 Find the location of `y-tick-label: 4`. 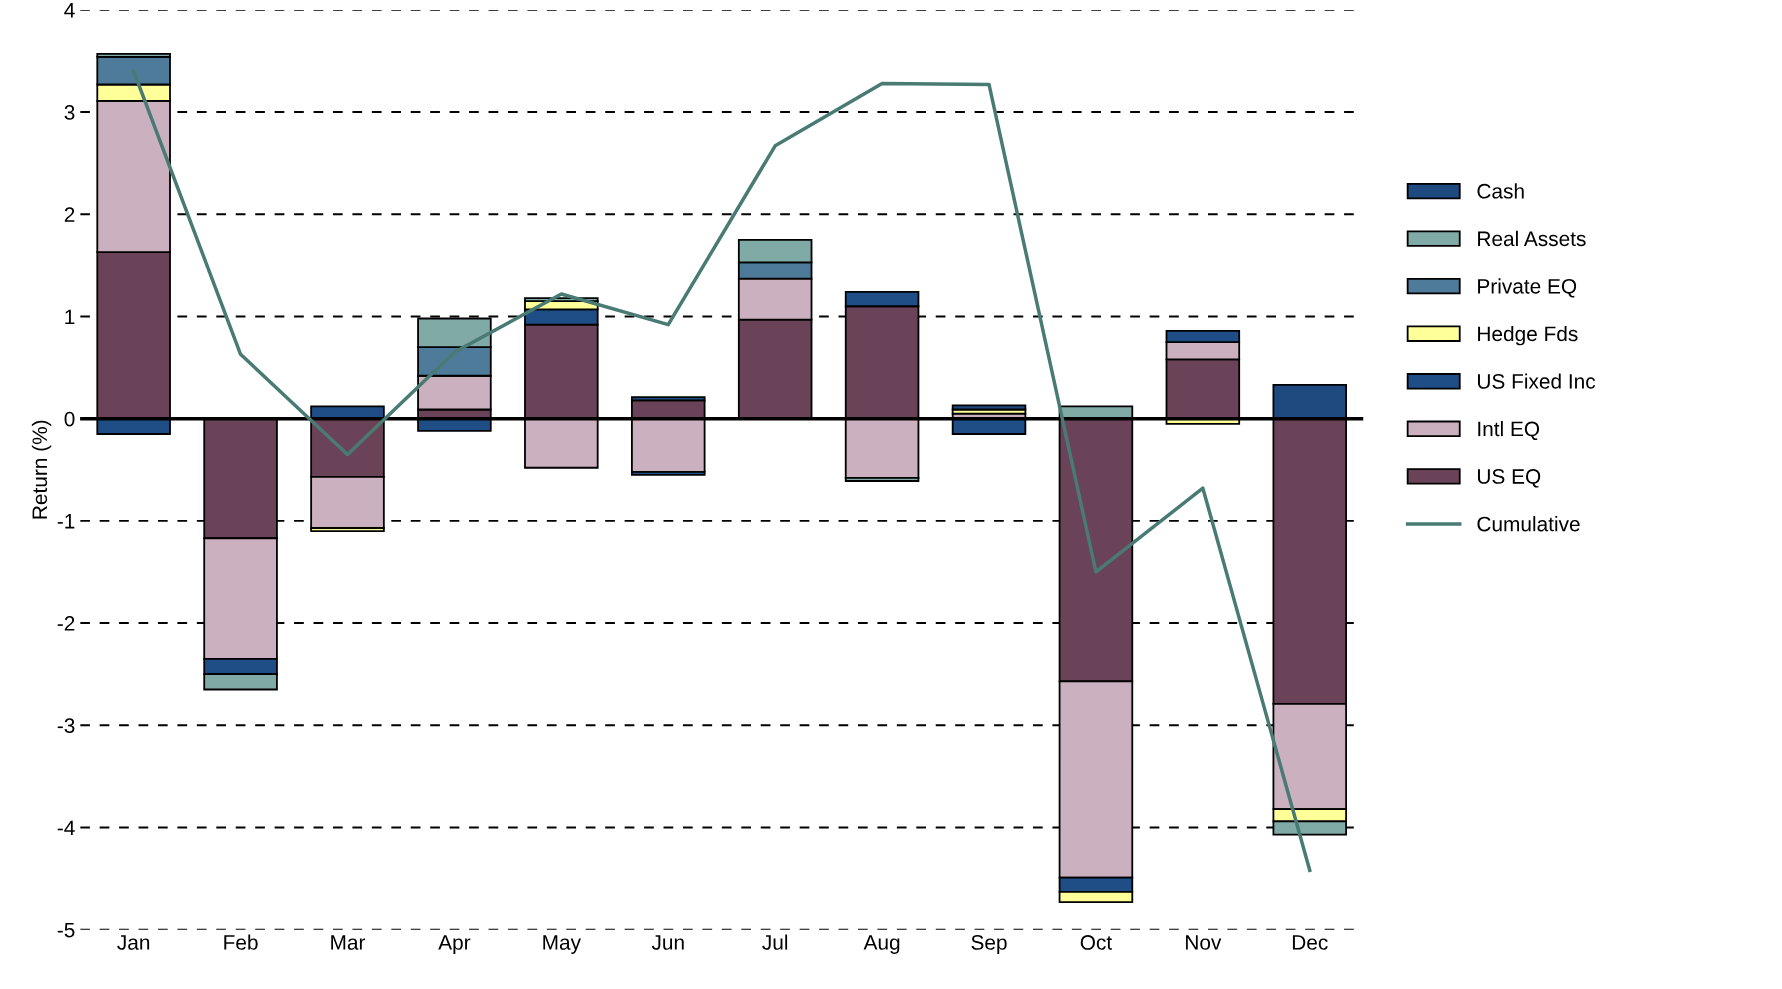

y-tick-label: 4 is located at coordinates (69, 10).